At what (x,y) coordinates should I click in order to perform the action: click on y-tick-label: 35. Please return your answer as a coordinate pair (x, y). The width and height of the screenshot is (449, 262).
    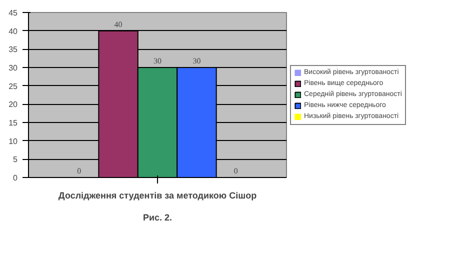
    Looking at the image, I should click on (13, 49).